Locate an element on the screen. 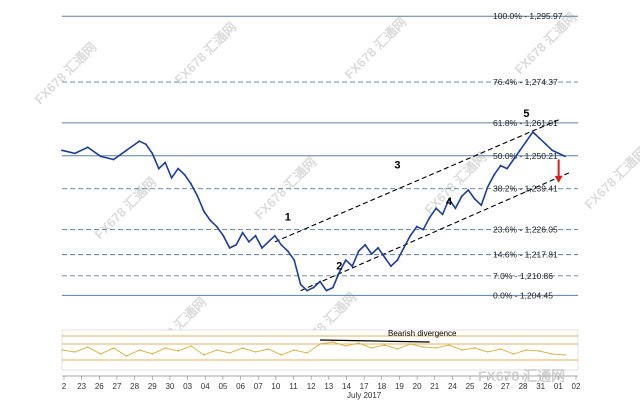 The height and width of the screenshot is (400, 640). fx678-logo: FX678 汇通网 is located at coordinates (521, 376).